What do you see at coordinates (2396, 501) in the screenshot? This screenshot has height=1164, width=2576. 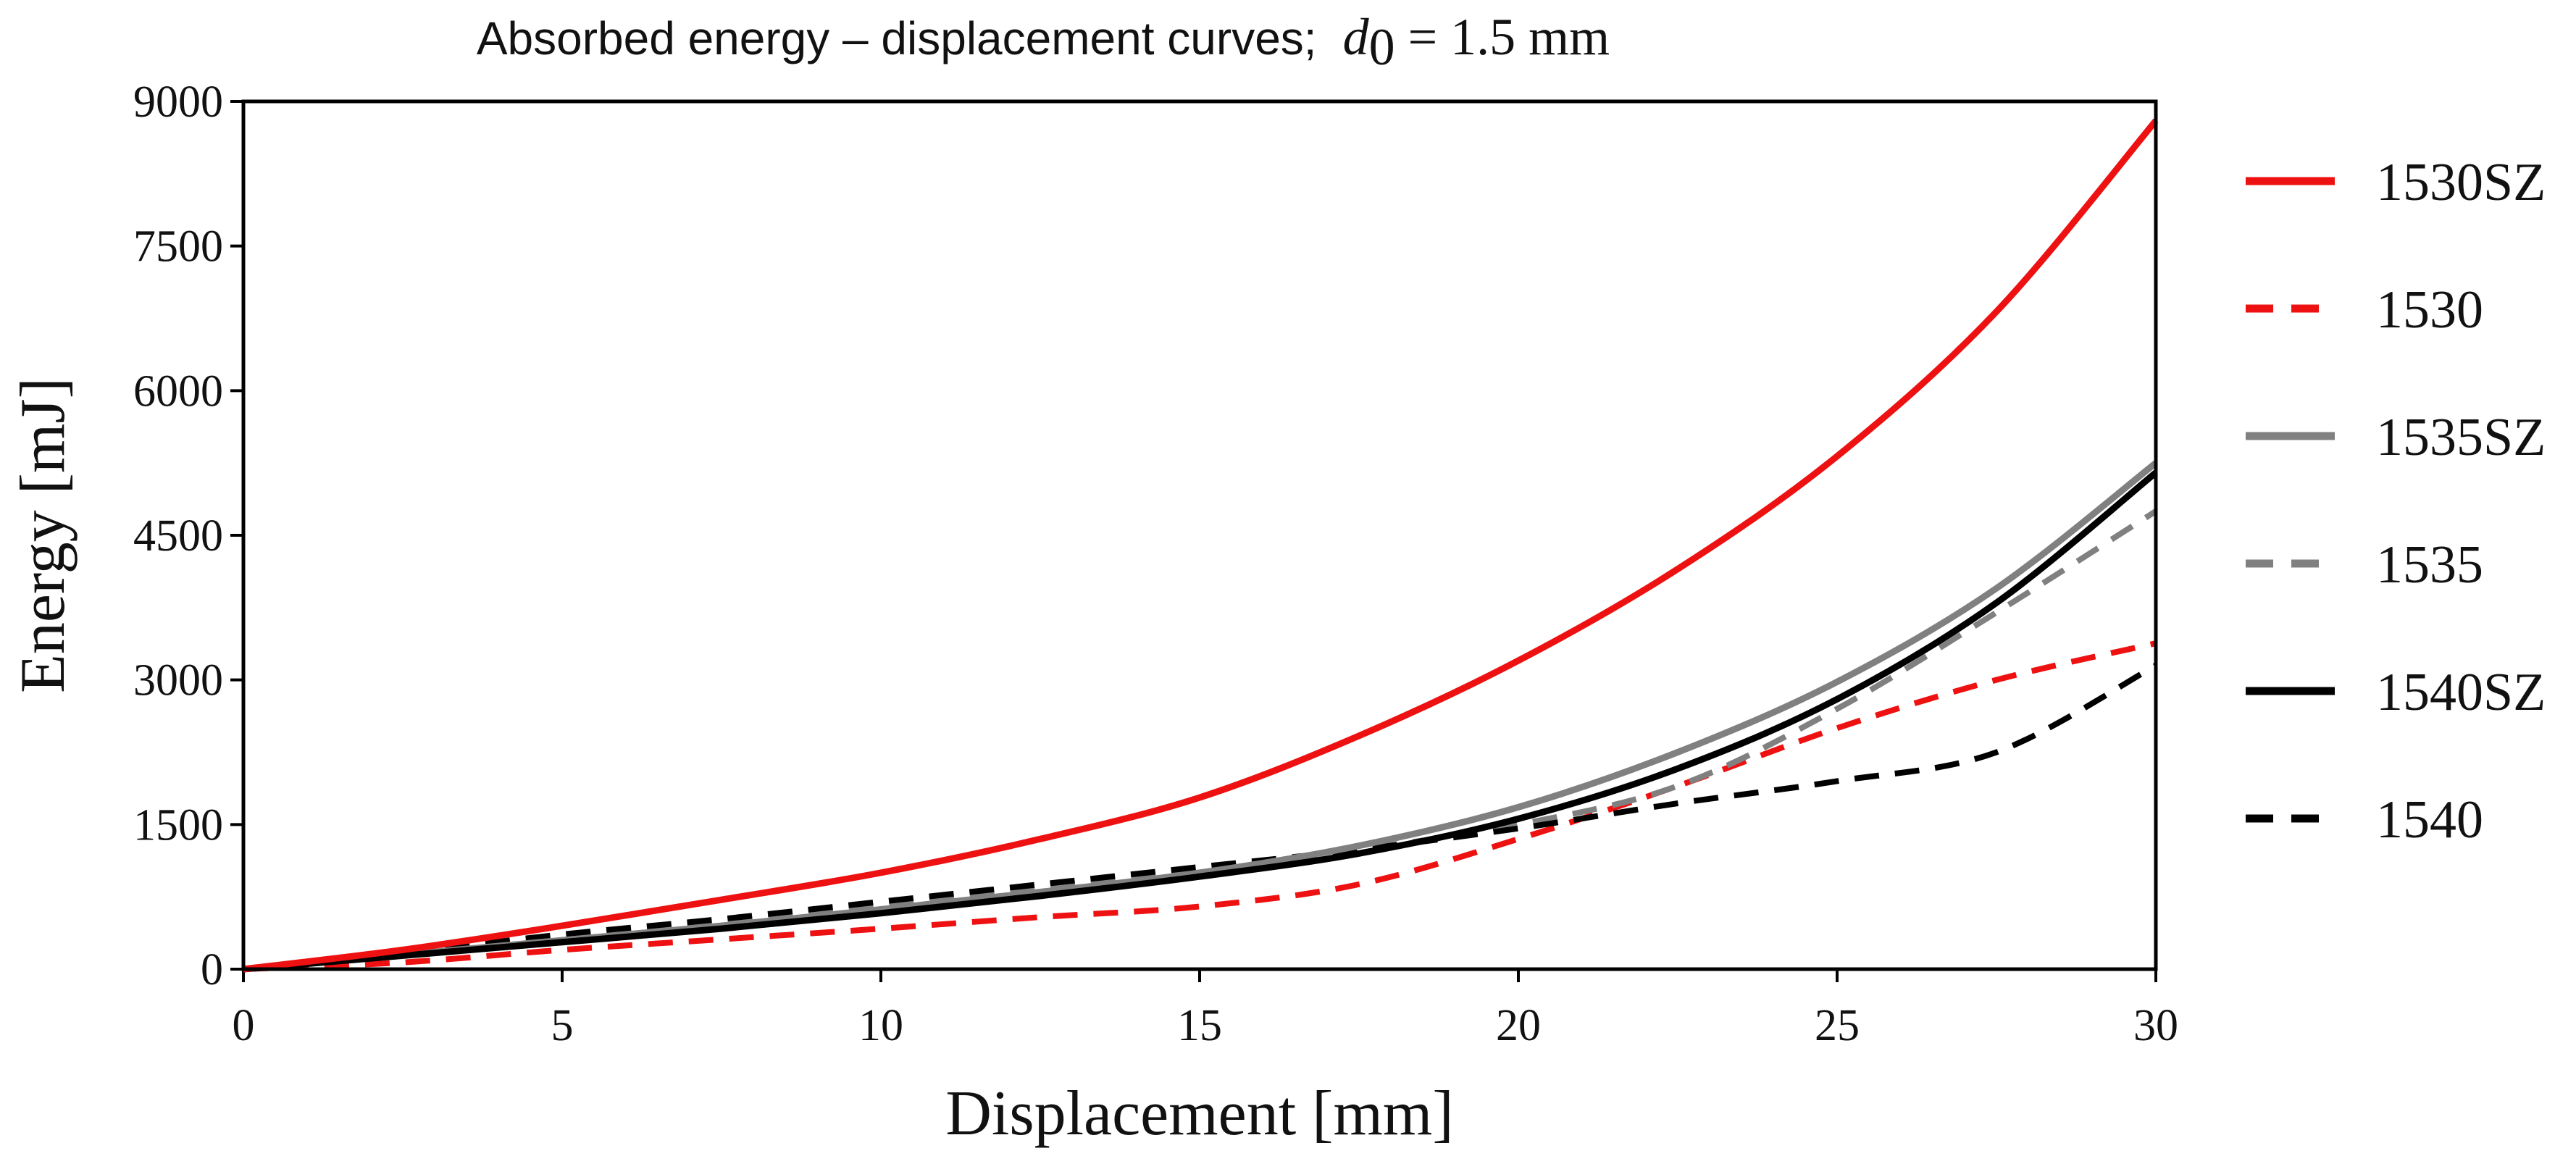 I see `legend: 1530SZ 1530 1535SZ 1535 1540SZ 1540` at bounding box center [2396, 501].